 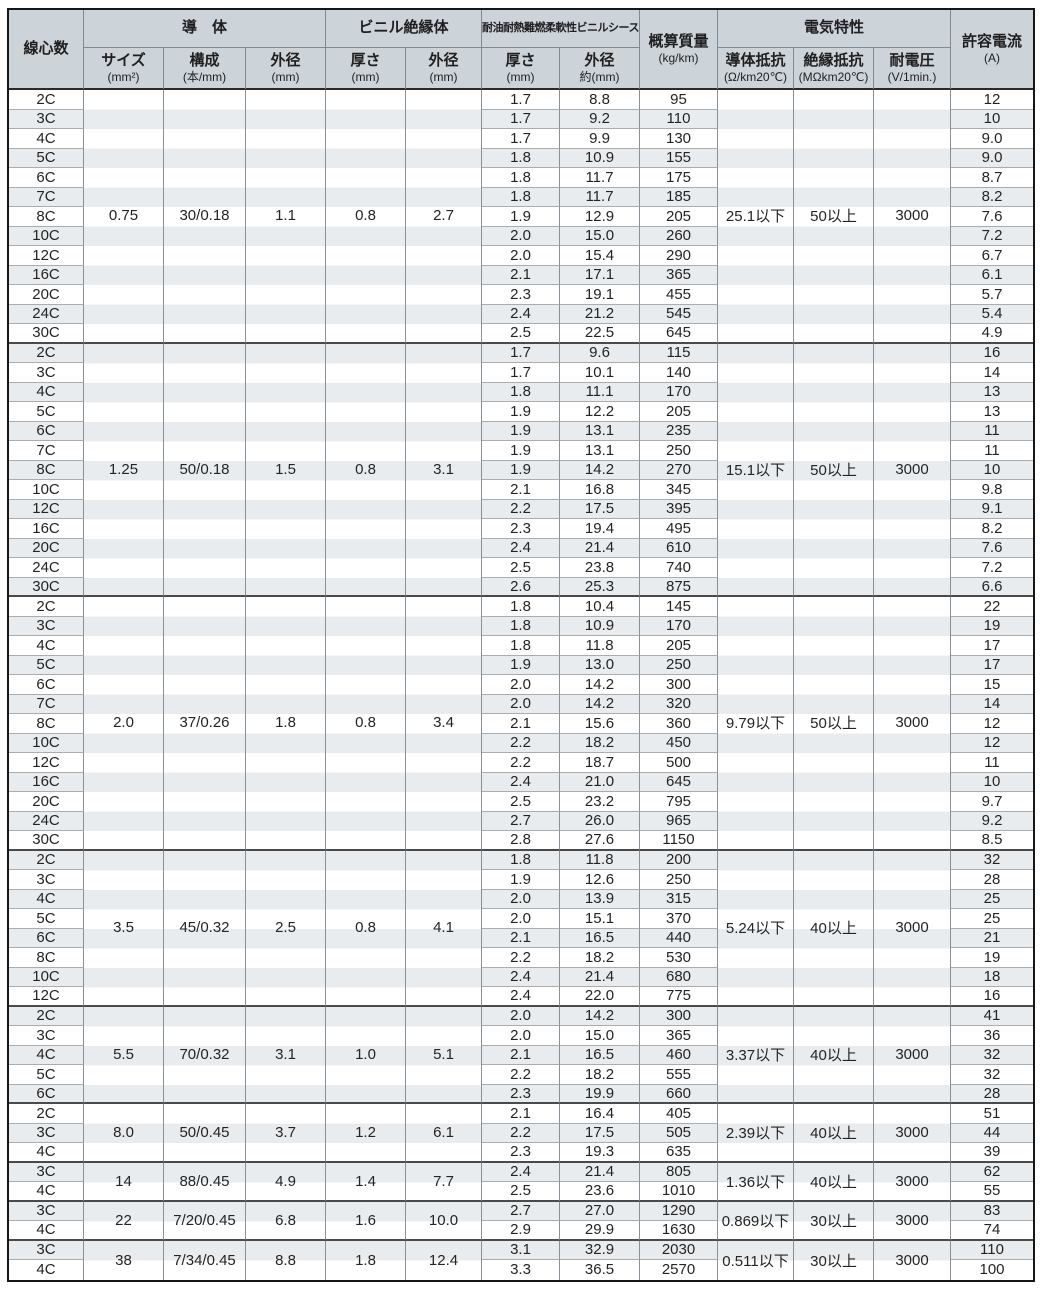 I want to click on core-count-cell: 24C, so click(x=46, y=821).